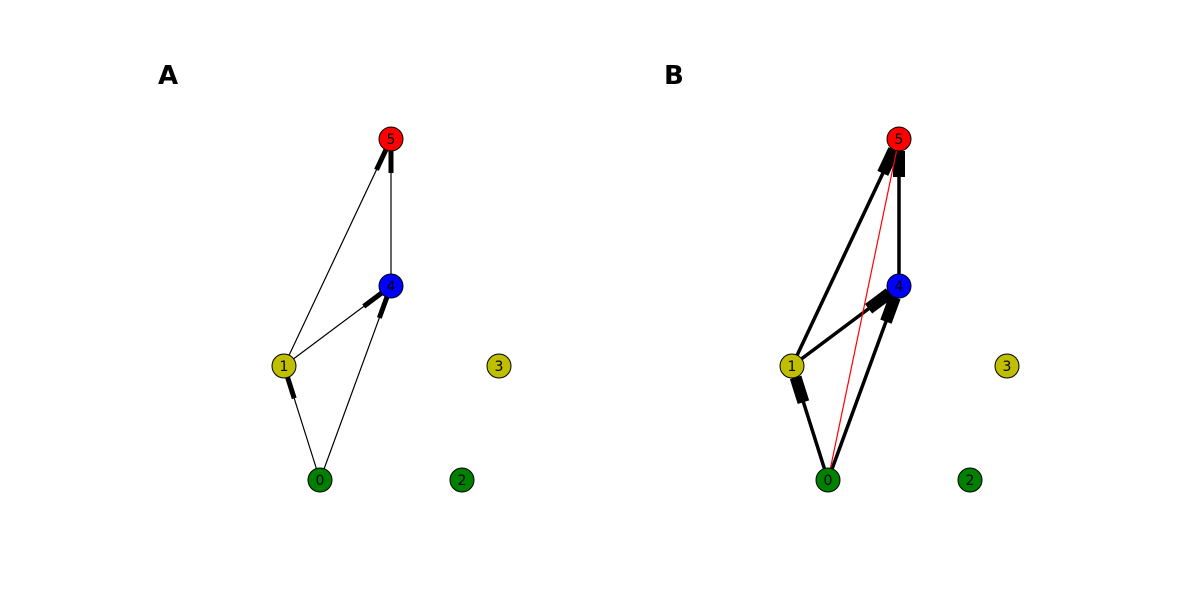 This screenshot has height=600, width=1200. I want to click on node-b-1: 1, so click(792, 366).